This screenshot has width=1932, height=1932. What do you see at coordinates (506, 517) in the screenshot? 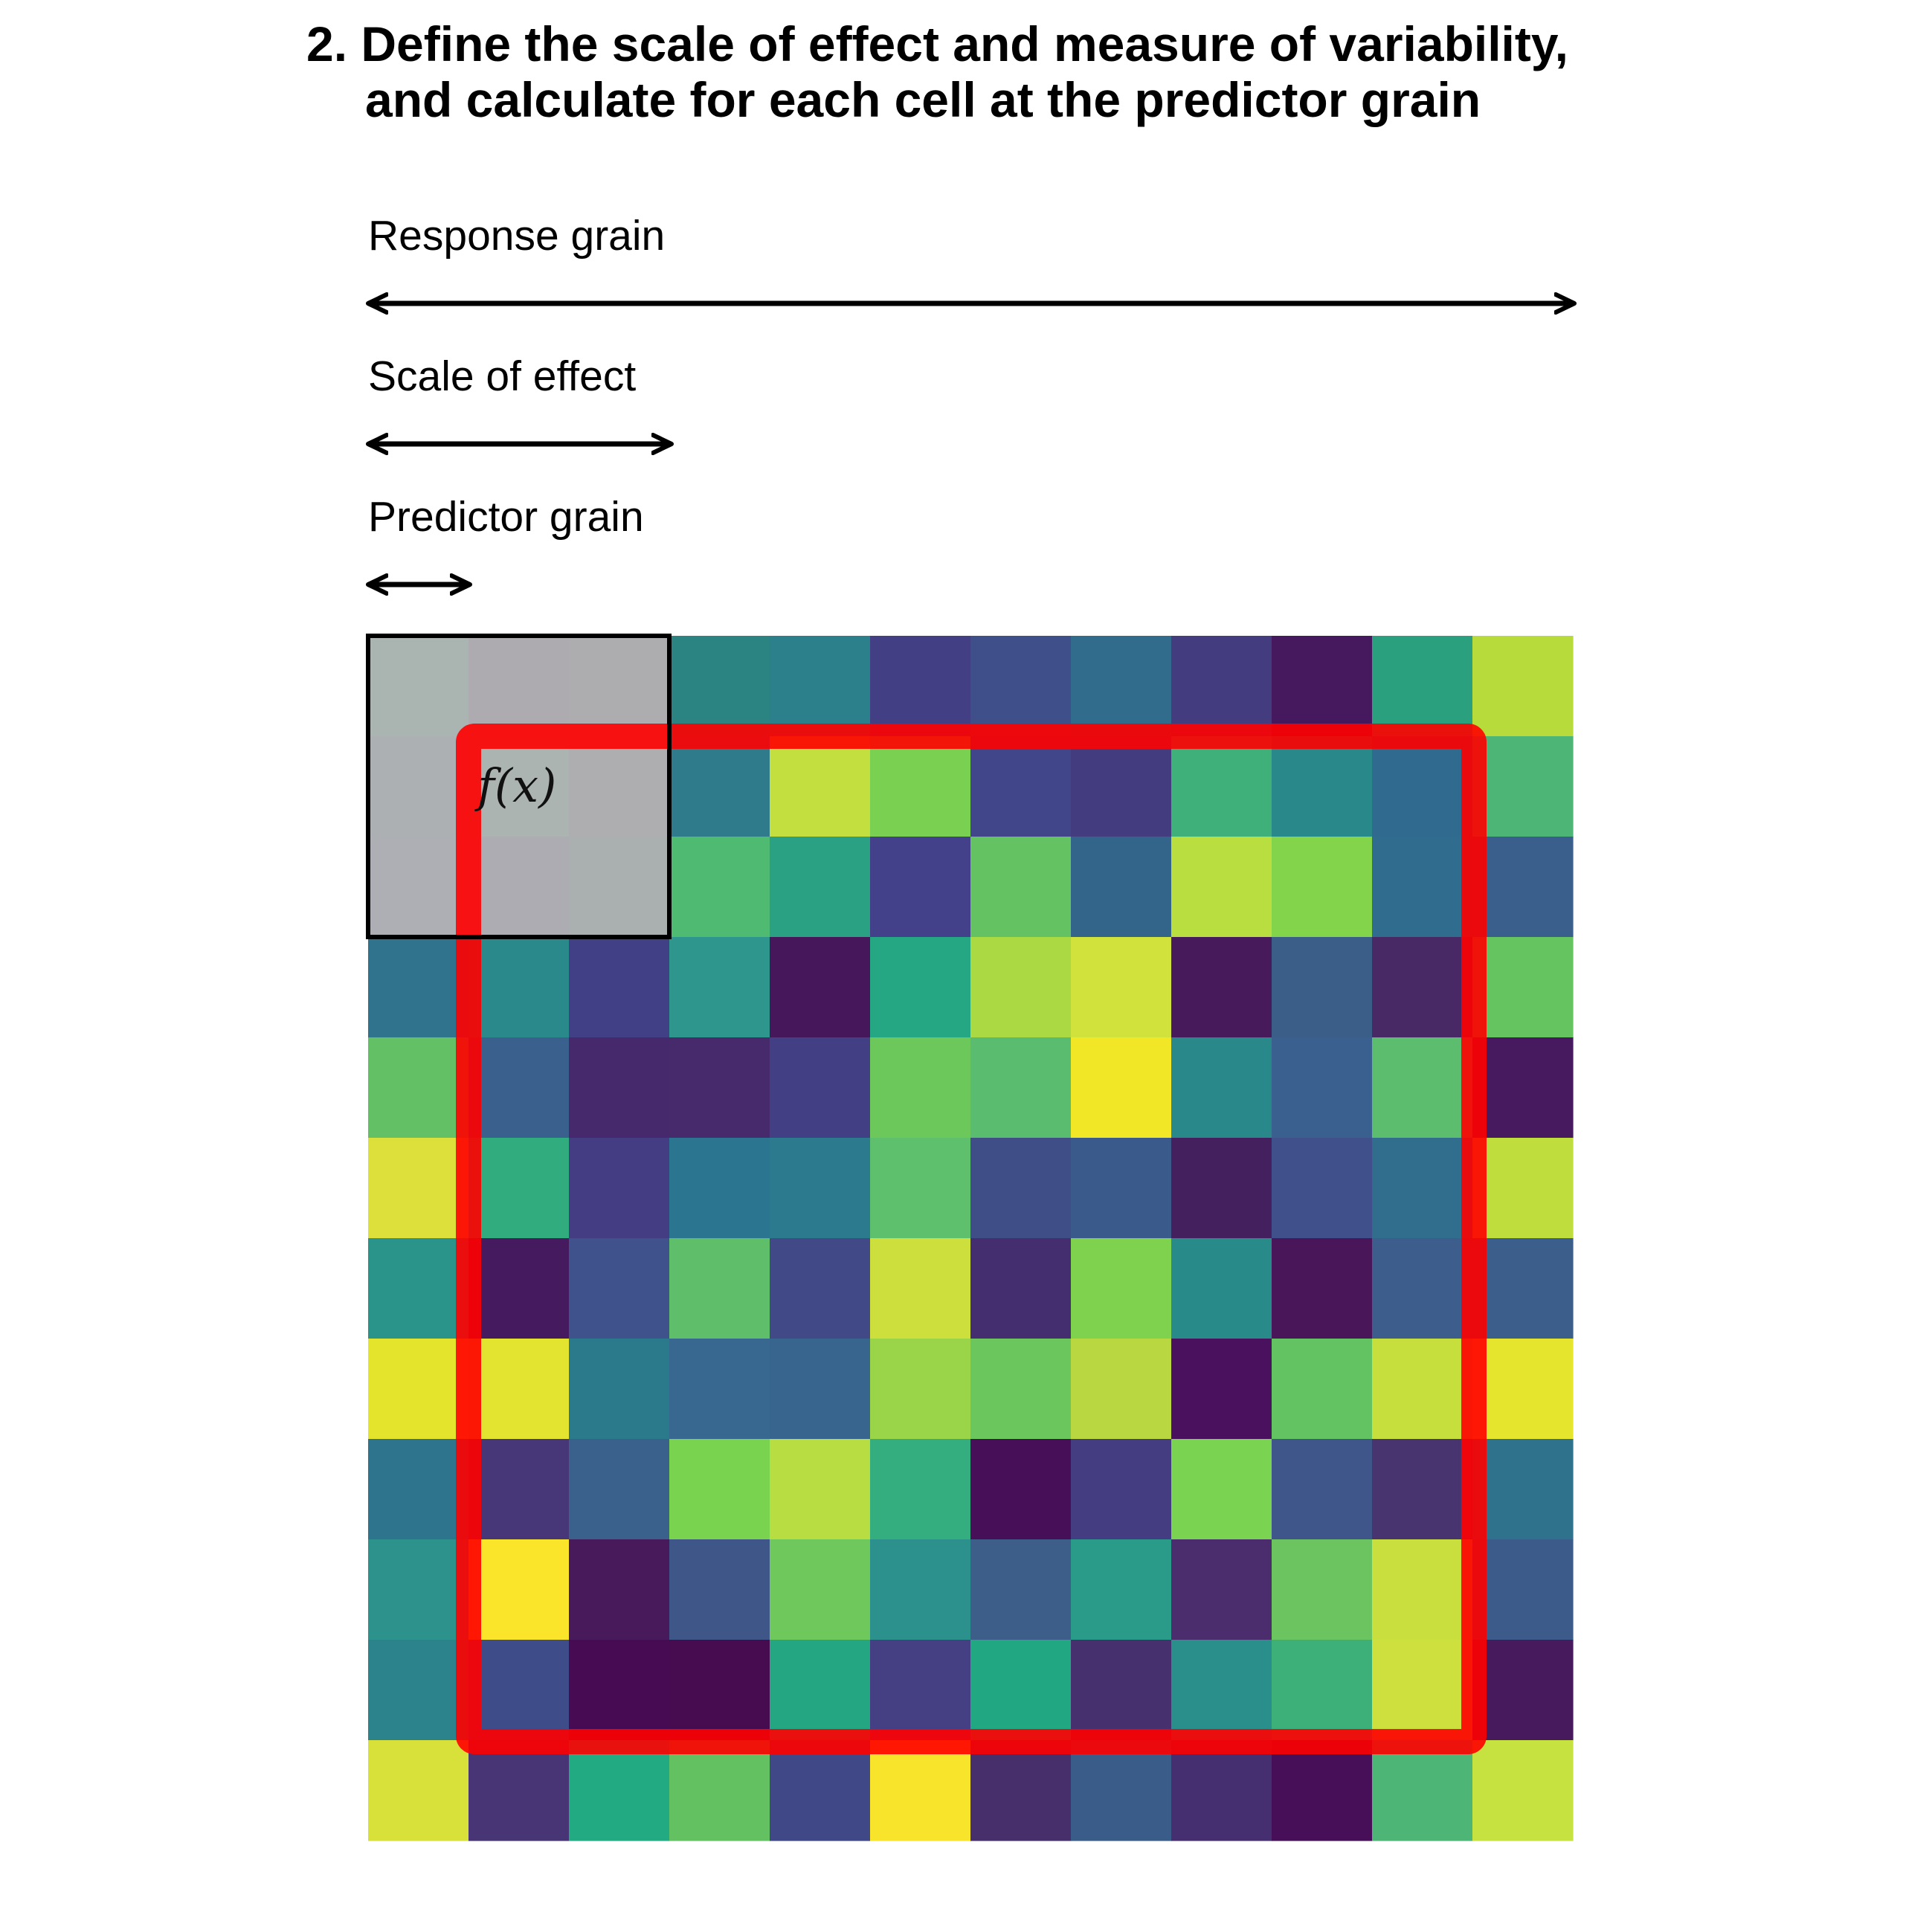
I see `predictor-grain-label: Predictor grain` at bounding box center [506, 517].